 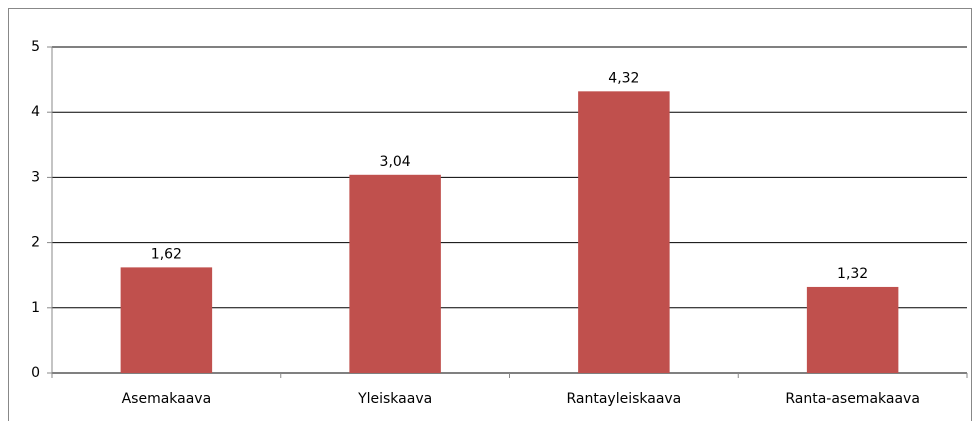 What do you see at coordinates (623, 399) in the screenshot?
I see `x-tick-label: Rantayleiskaava` at bounding box center [623, 399].